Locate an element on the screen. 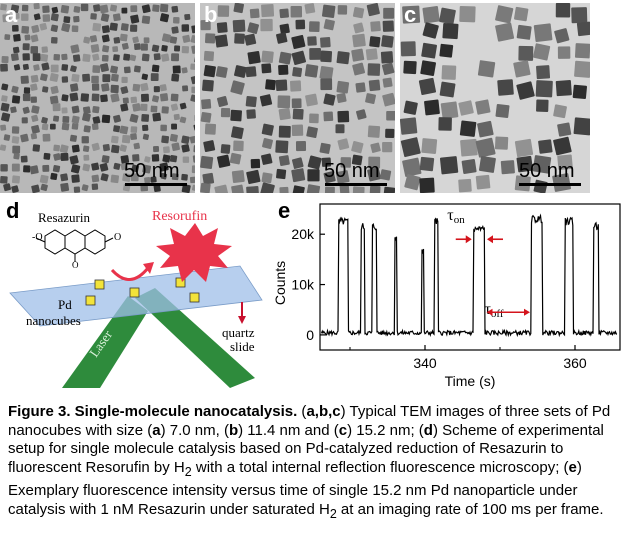 This screenshot has height=540, width=627. panel-label-e: e is located at coordinates (284, 210).